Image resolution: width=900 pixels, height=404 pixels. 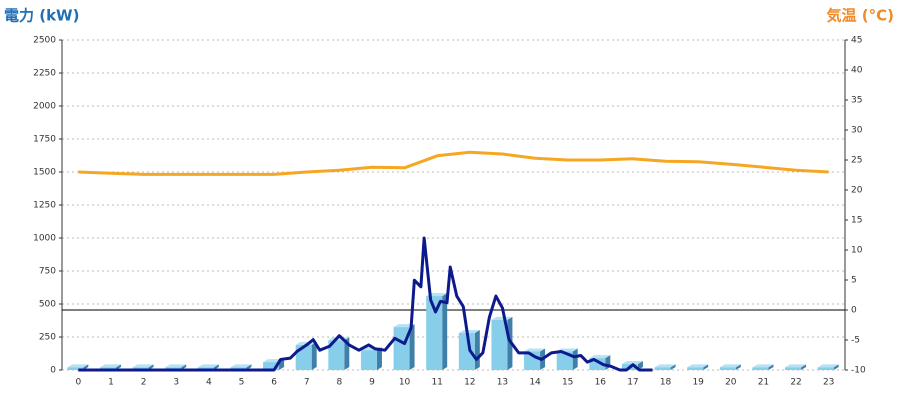 What do you see at coordinates (144, 383) in the screenshot?
I see `x-tick-label: 2` at bounding box center [144, 383].